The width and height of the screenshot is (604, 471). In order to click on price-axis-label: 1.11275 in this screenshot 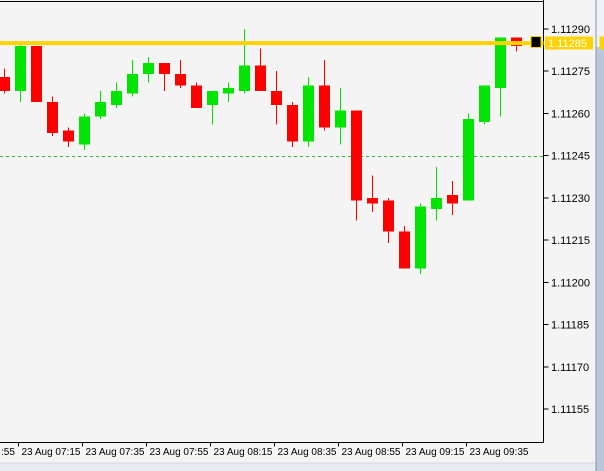, I will do `click(570, 72)`.